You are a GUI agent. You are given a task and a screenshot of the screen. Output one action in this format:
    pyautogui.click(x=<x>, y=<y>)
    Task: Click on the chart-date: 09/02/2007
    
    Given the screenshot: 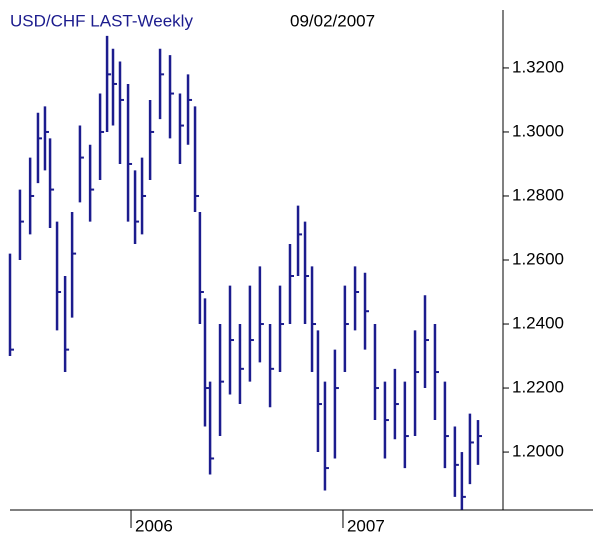 What is the action you would take?
    pyautogui.click(x=332, y=20)
    